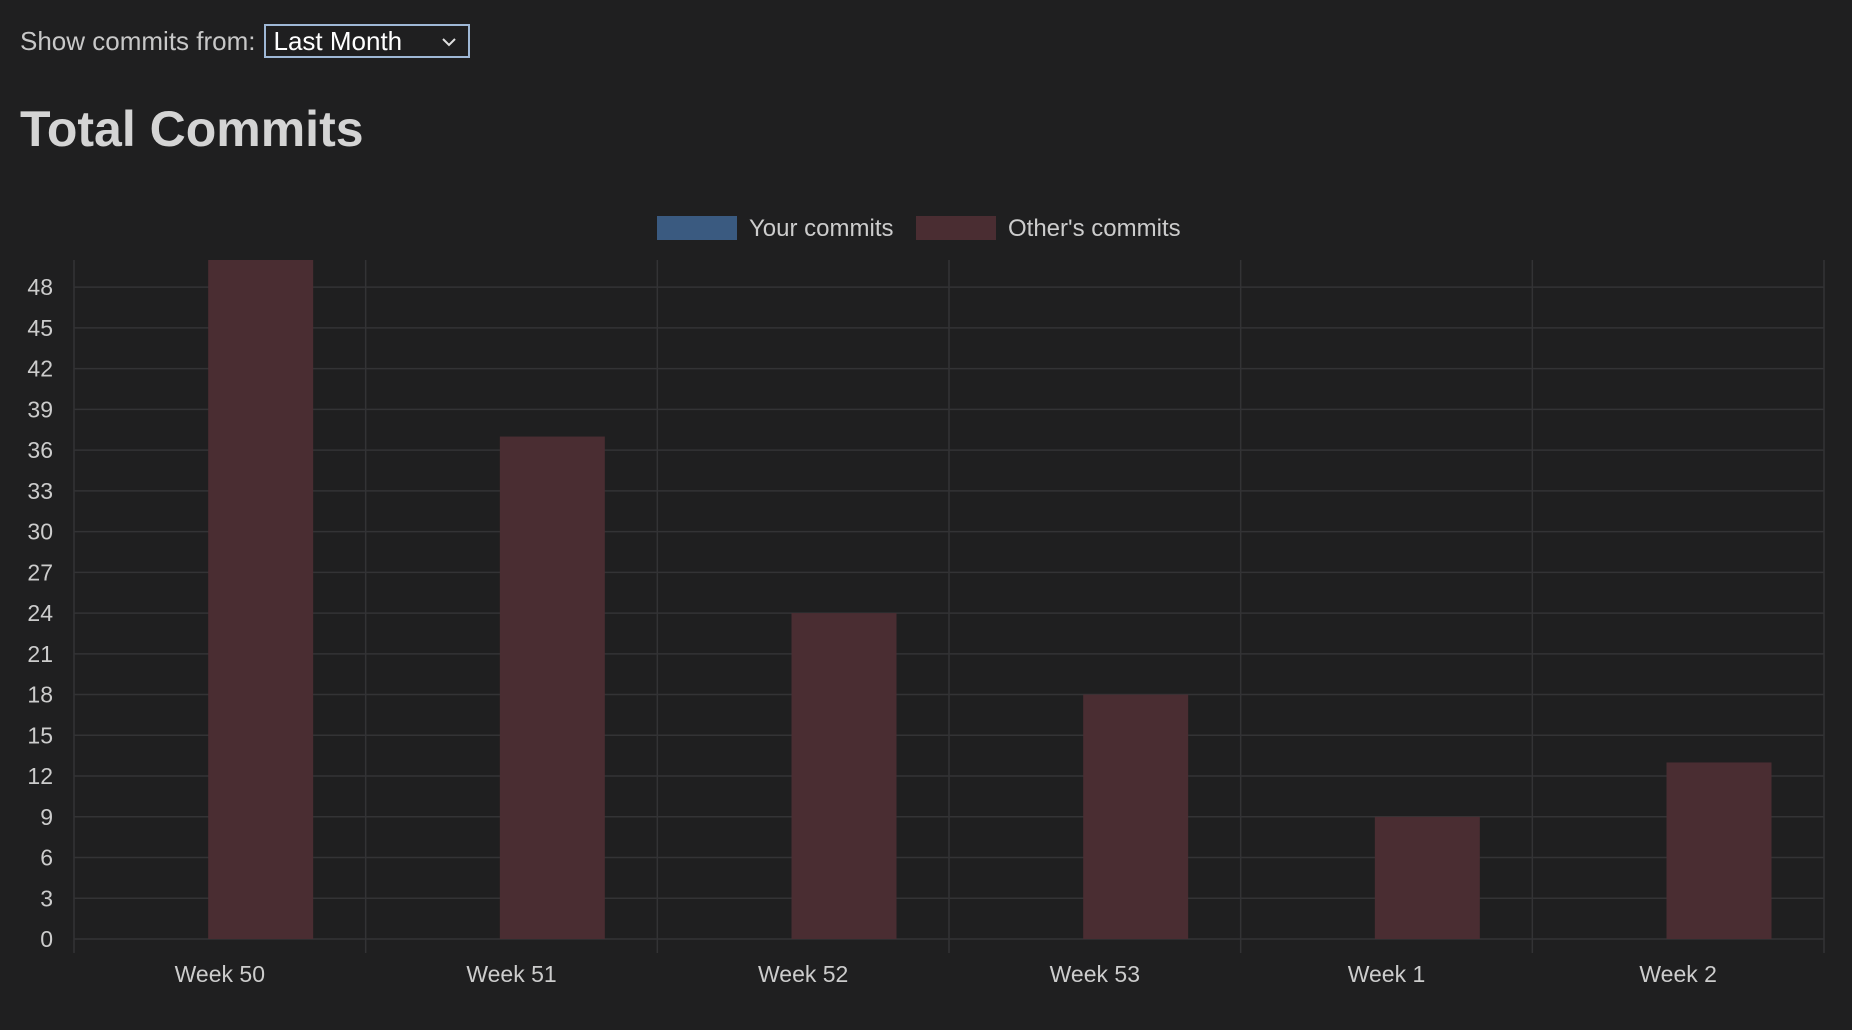  I want to click on y-tick-label: 3, so click(46, 898).